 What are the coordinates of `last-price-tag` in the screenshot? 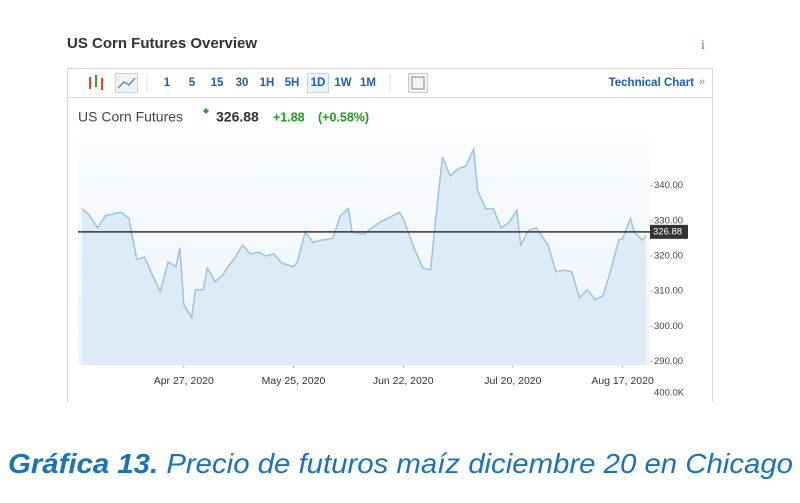 It's located at (669, 231).